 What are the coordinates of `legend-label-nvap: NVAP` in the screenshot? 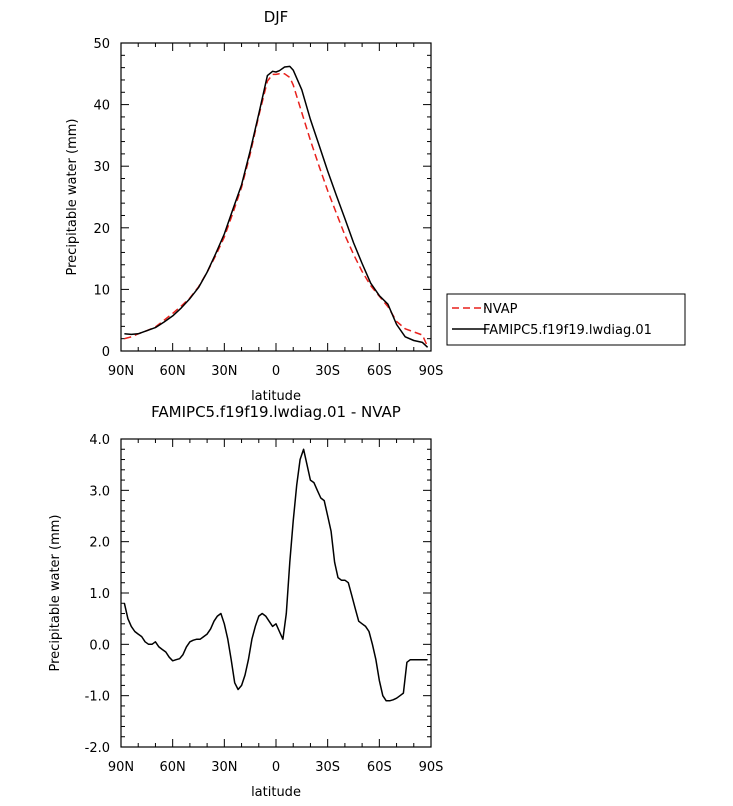 It's located at (500, 309).